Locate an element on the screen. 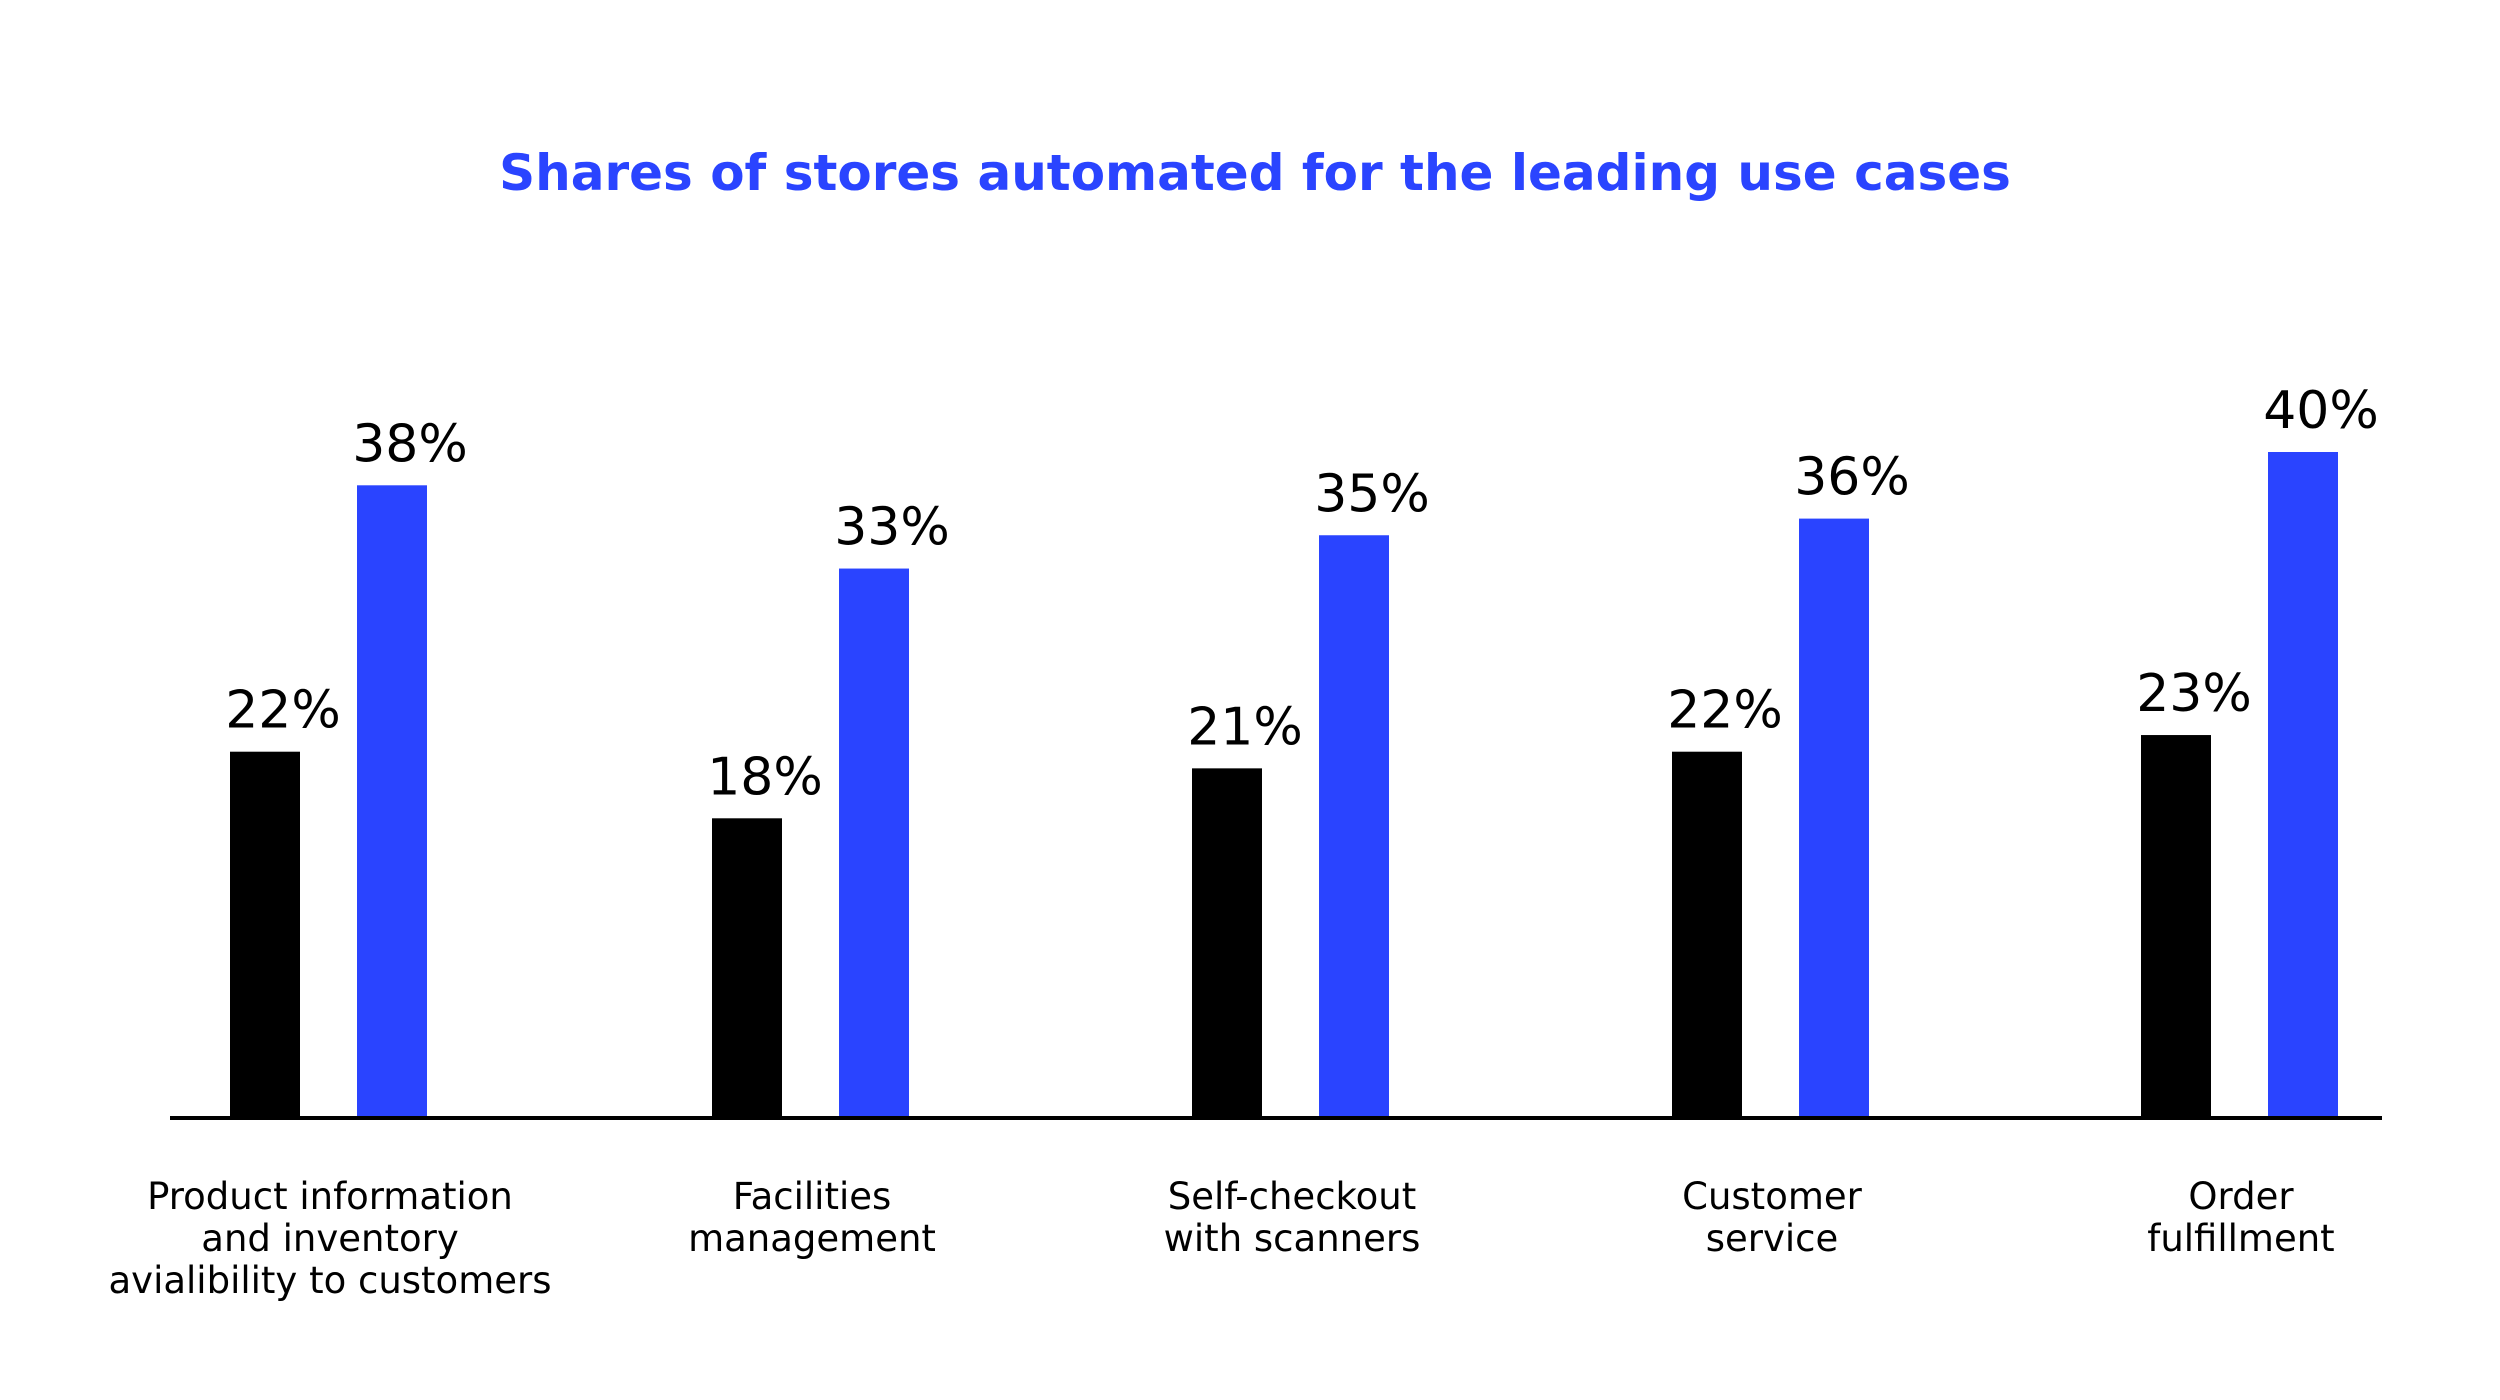 The width and height of the screenshot is (2500, 1400). bar-series2-cat1 is located at coordinates (392, 801).